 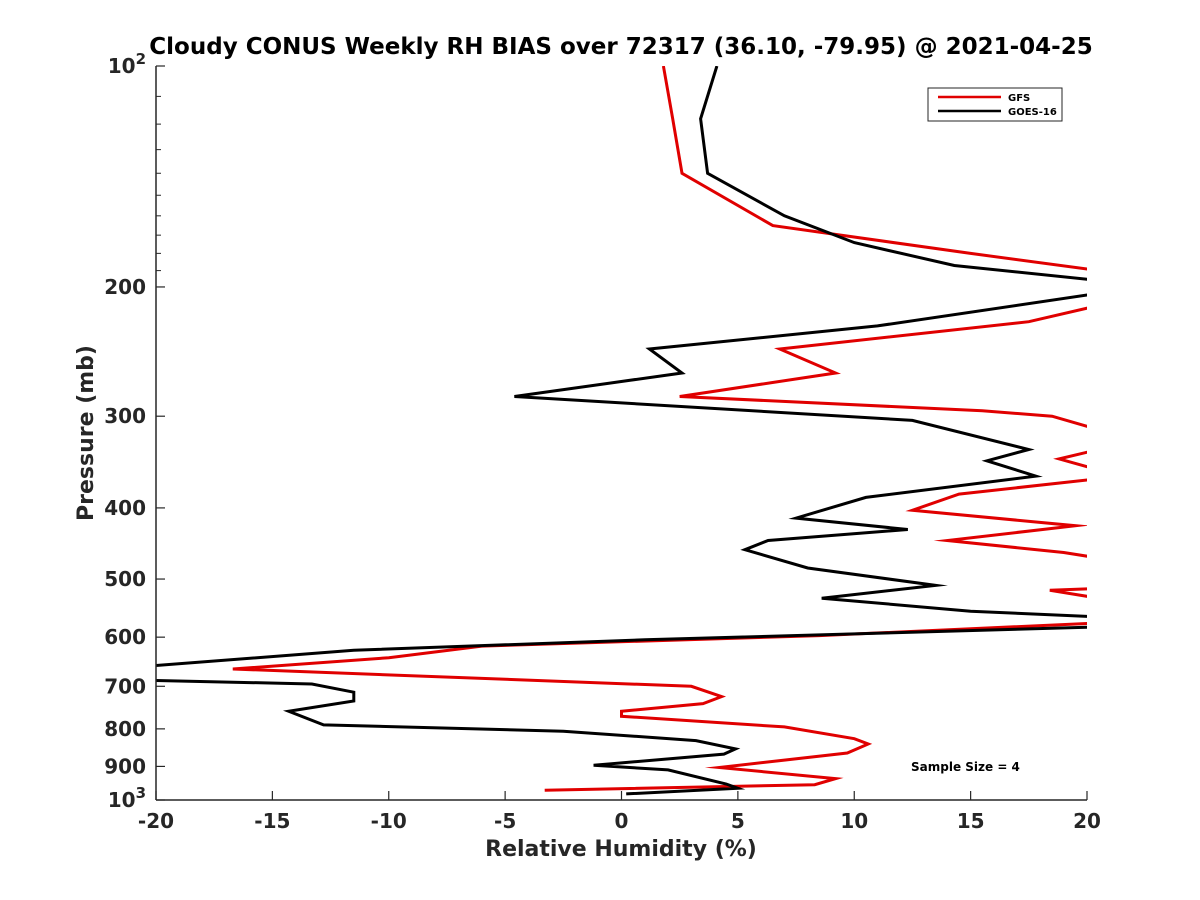 I want to click on legend: GFS GOES-16, so click(x=995, y=104).